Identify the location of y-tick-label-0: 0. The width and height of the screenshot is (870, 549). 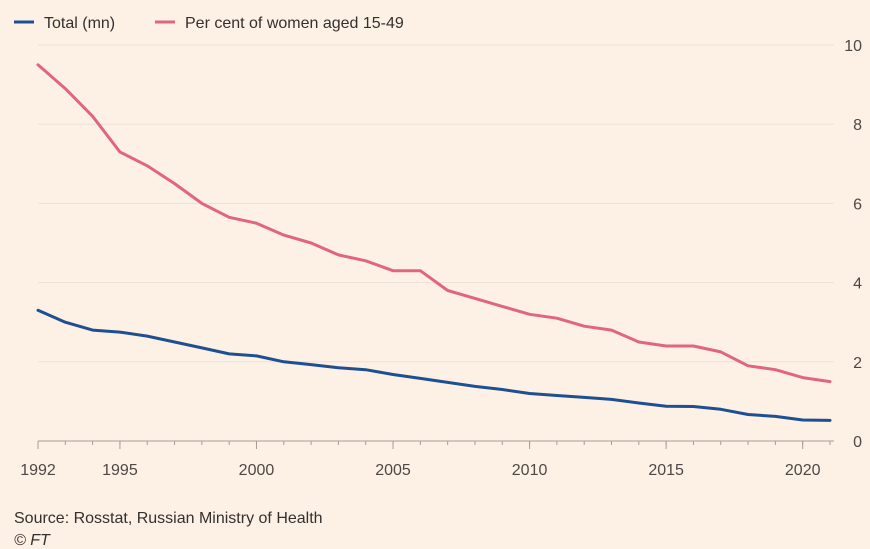
(857, 442).